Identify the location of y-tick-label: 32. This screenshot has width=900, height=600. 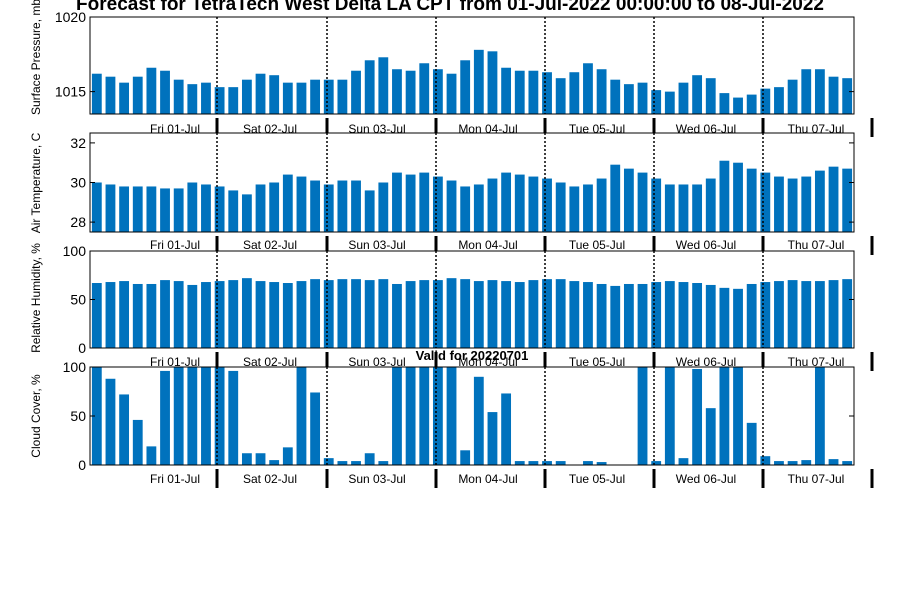
(78, 143).